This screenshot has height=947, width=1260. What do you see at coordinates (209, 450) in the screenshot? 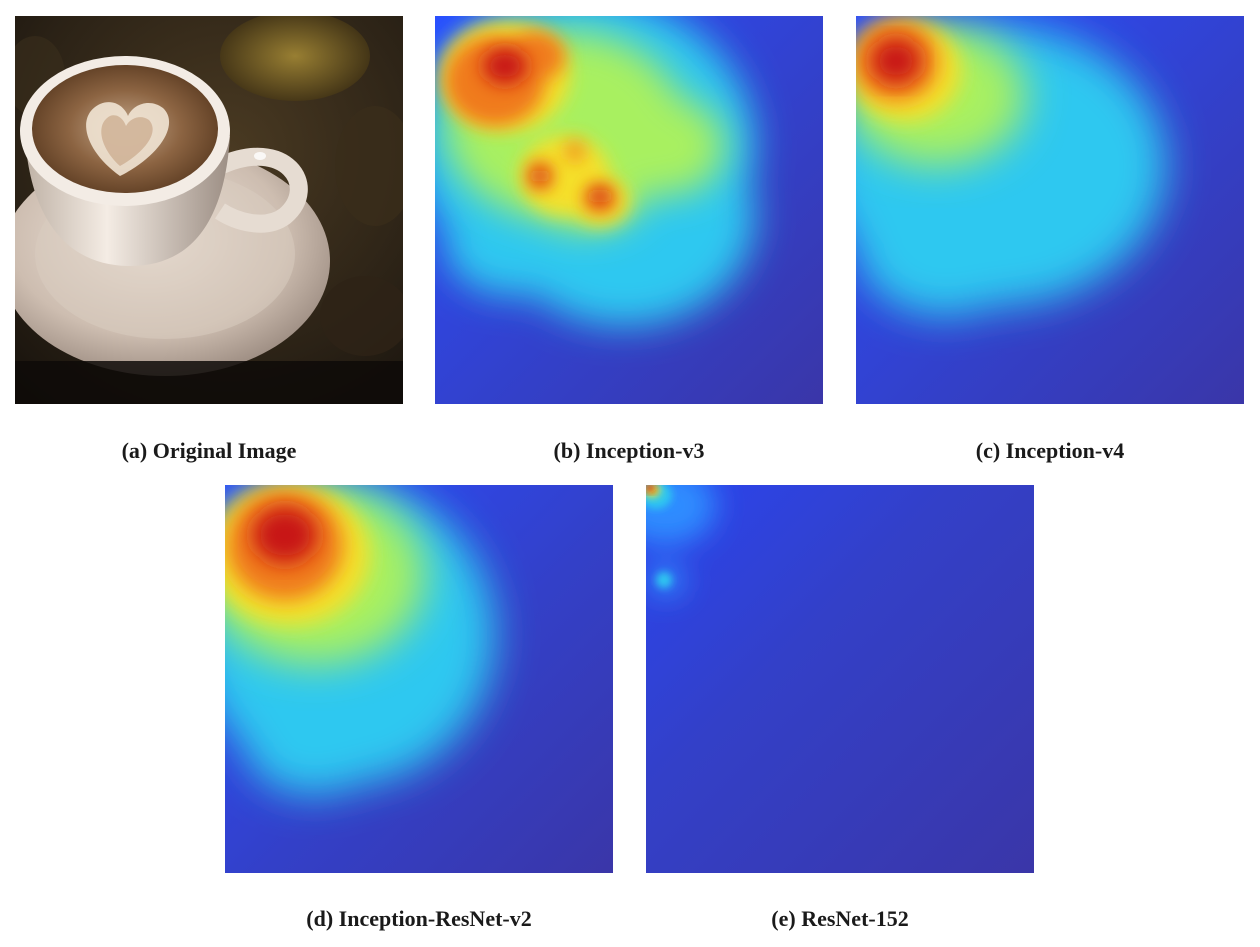
I see `caption-original-image: (a) Original Image` at bounding box center [209, 450].